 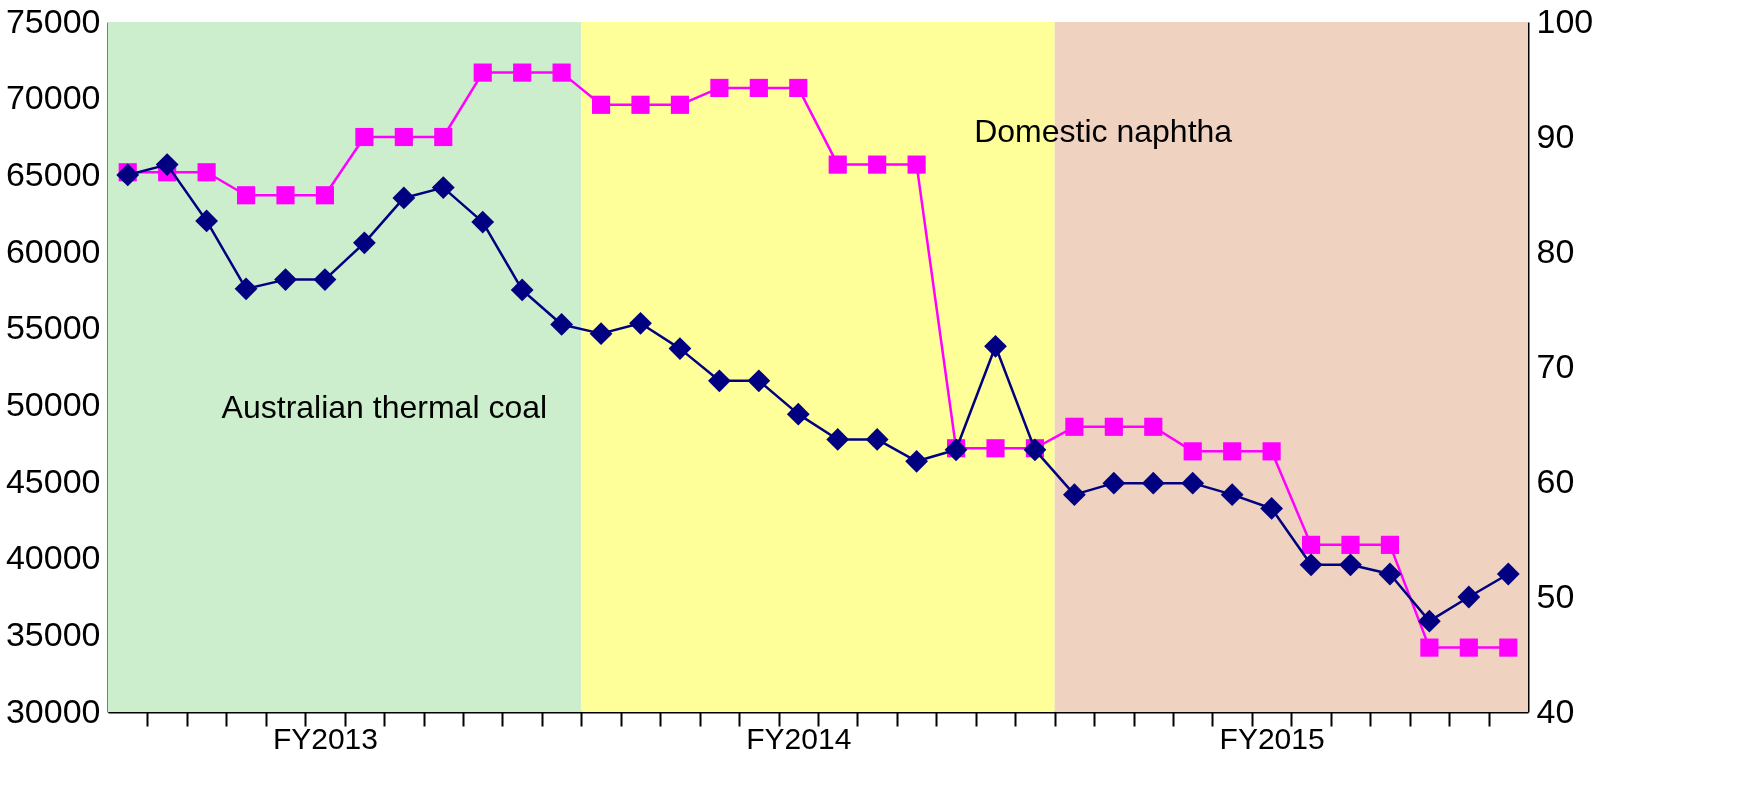 What do you see at coordinates (384, 407) in the screenshot?
I see `series-label: Australian thermal coal` at bounding box center [384, 407].